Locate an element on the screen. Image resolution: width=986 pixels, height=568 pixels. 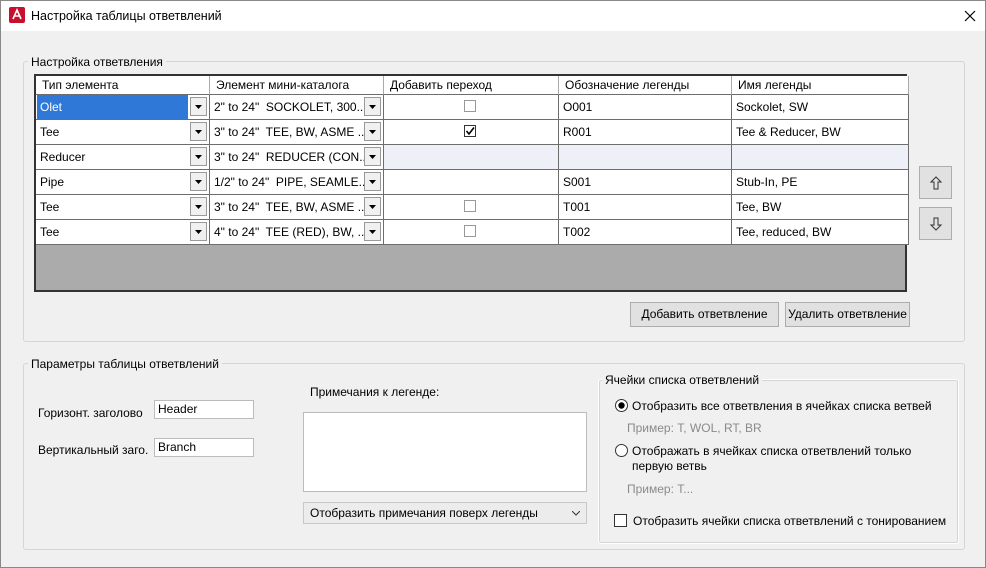
column-header: Имя легенды is located at coordinates (820, 85).